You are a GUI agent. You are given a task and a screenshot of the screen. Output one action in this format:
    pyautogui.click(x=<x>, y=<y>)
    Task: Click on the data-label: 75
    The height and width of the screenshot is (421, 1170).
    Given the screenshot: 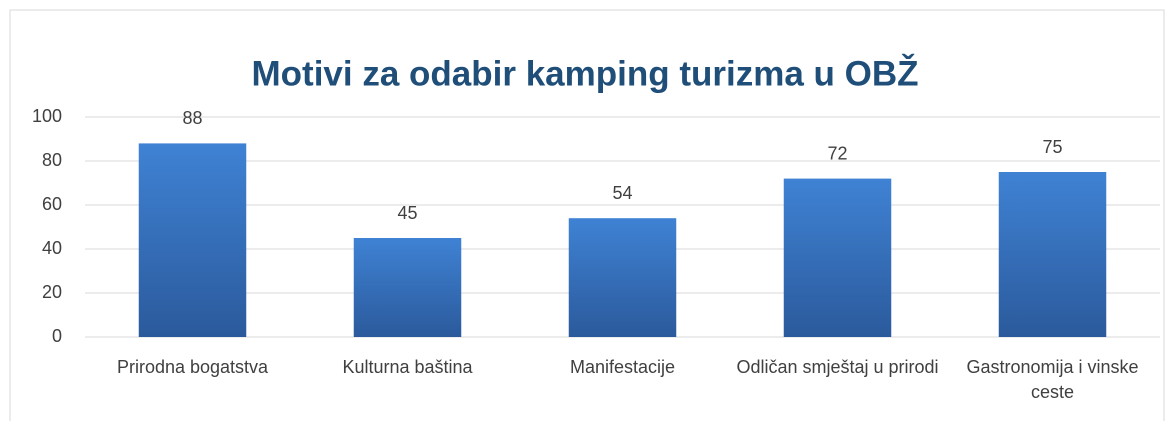 What is the action you would take?
    pyautogui.click(x=1052, y=147)
    